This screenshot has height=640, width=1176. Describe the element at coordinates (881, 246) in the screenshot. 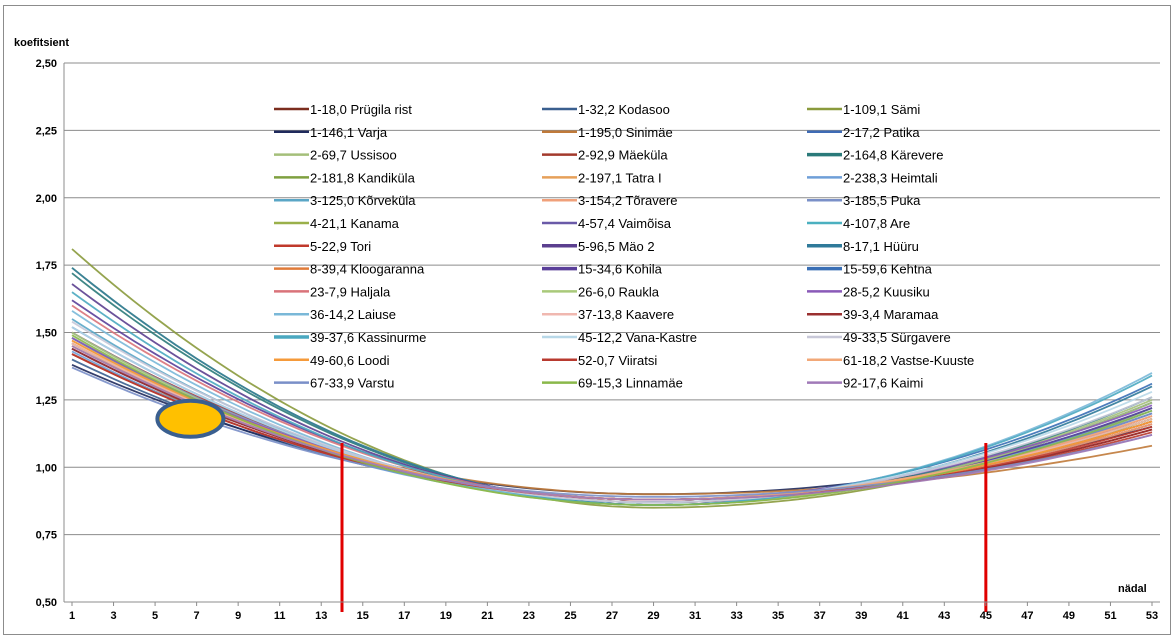

I see `legend-label: 8-17,1 Hüüru` at that location.